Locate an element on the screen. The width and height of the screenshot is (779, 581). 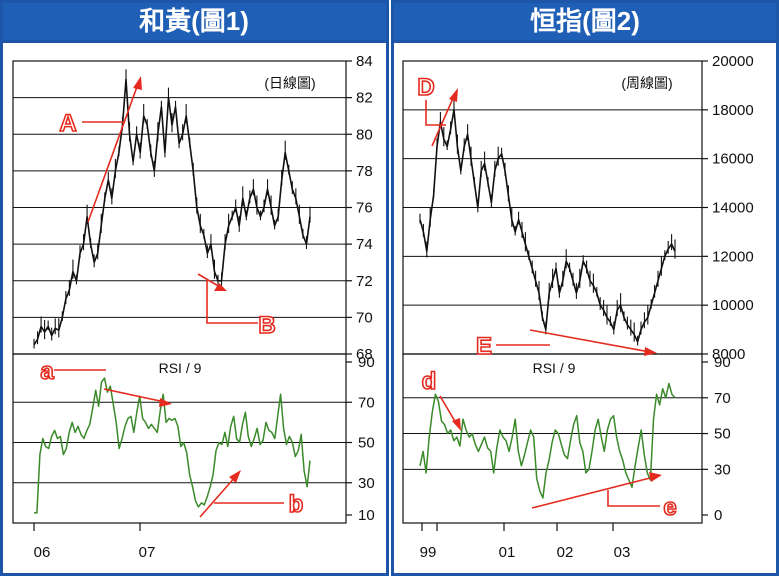
rsi-tick-label: 0 is located at coordinates (718, 515).